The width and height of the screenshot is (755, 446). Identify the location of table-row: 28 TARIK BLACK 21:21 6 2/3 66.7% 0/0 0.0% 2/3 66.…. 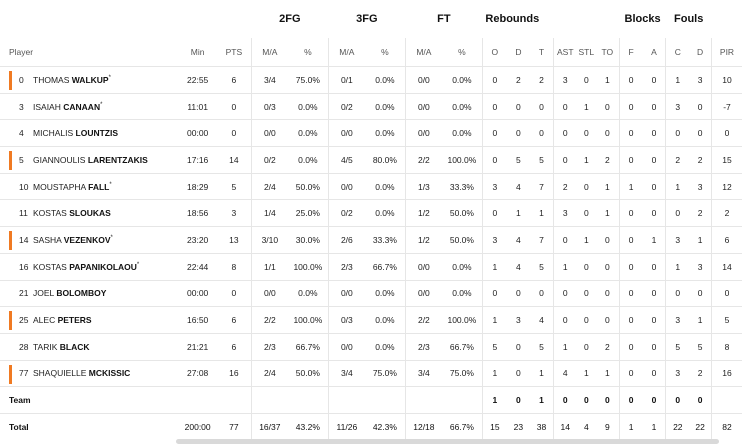
(371, 347).